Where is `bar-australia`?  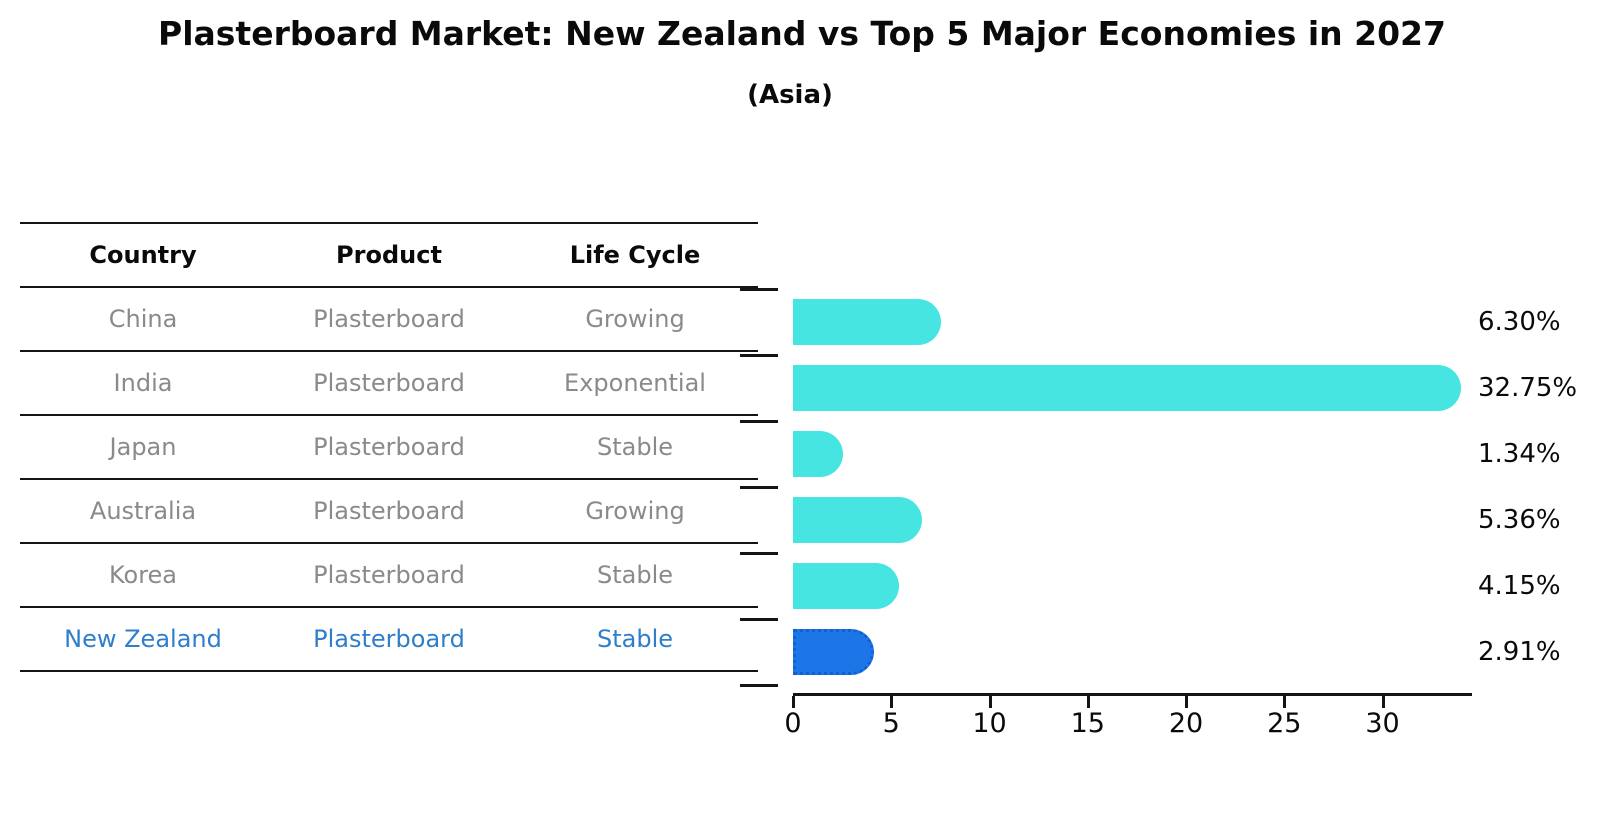 bar-australia is located at coordinates (858, 520).